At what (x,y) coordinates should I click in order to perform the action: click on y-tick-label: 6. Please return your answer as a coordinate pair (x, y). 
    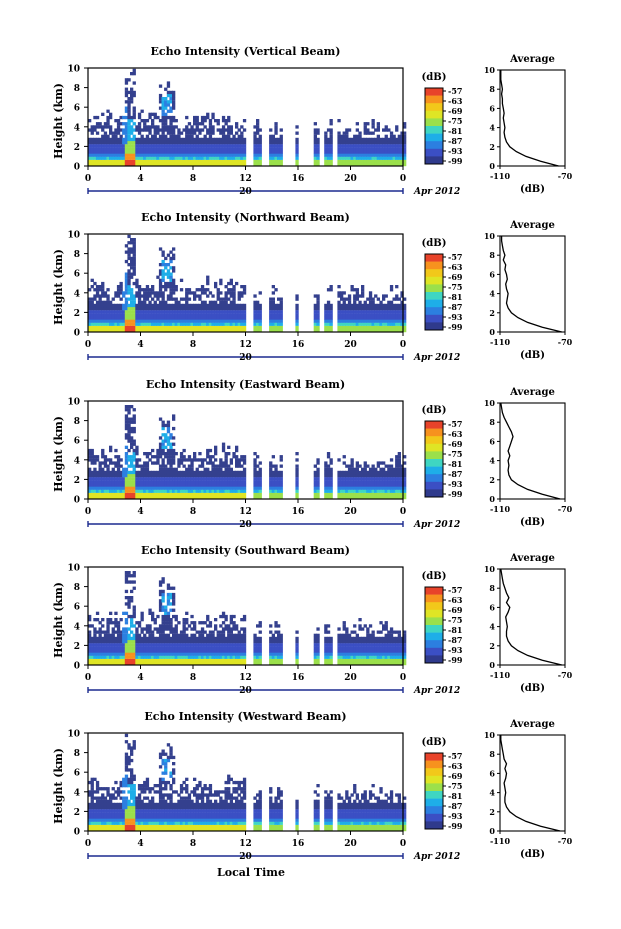
    Looking at the image, I should click on (77, 275).